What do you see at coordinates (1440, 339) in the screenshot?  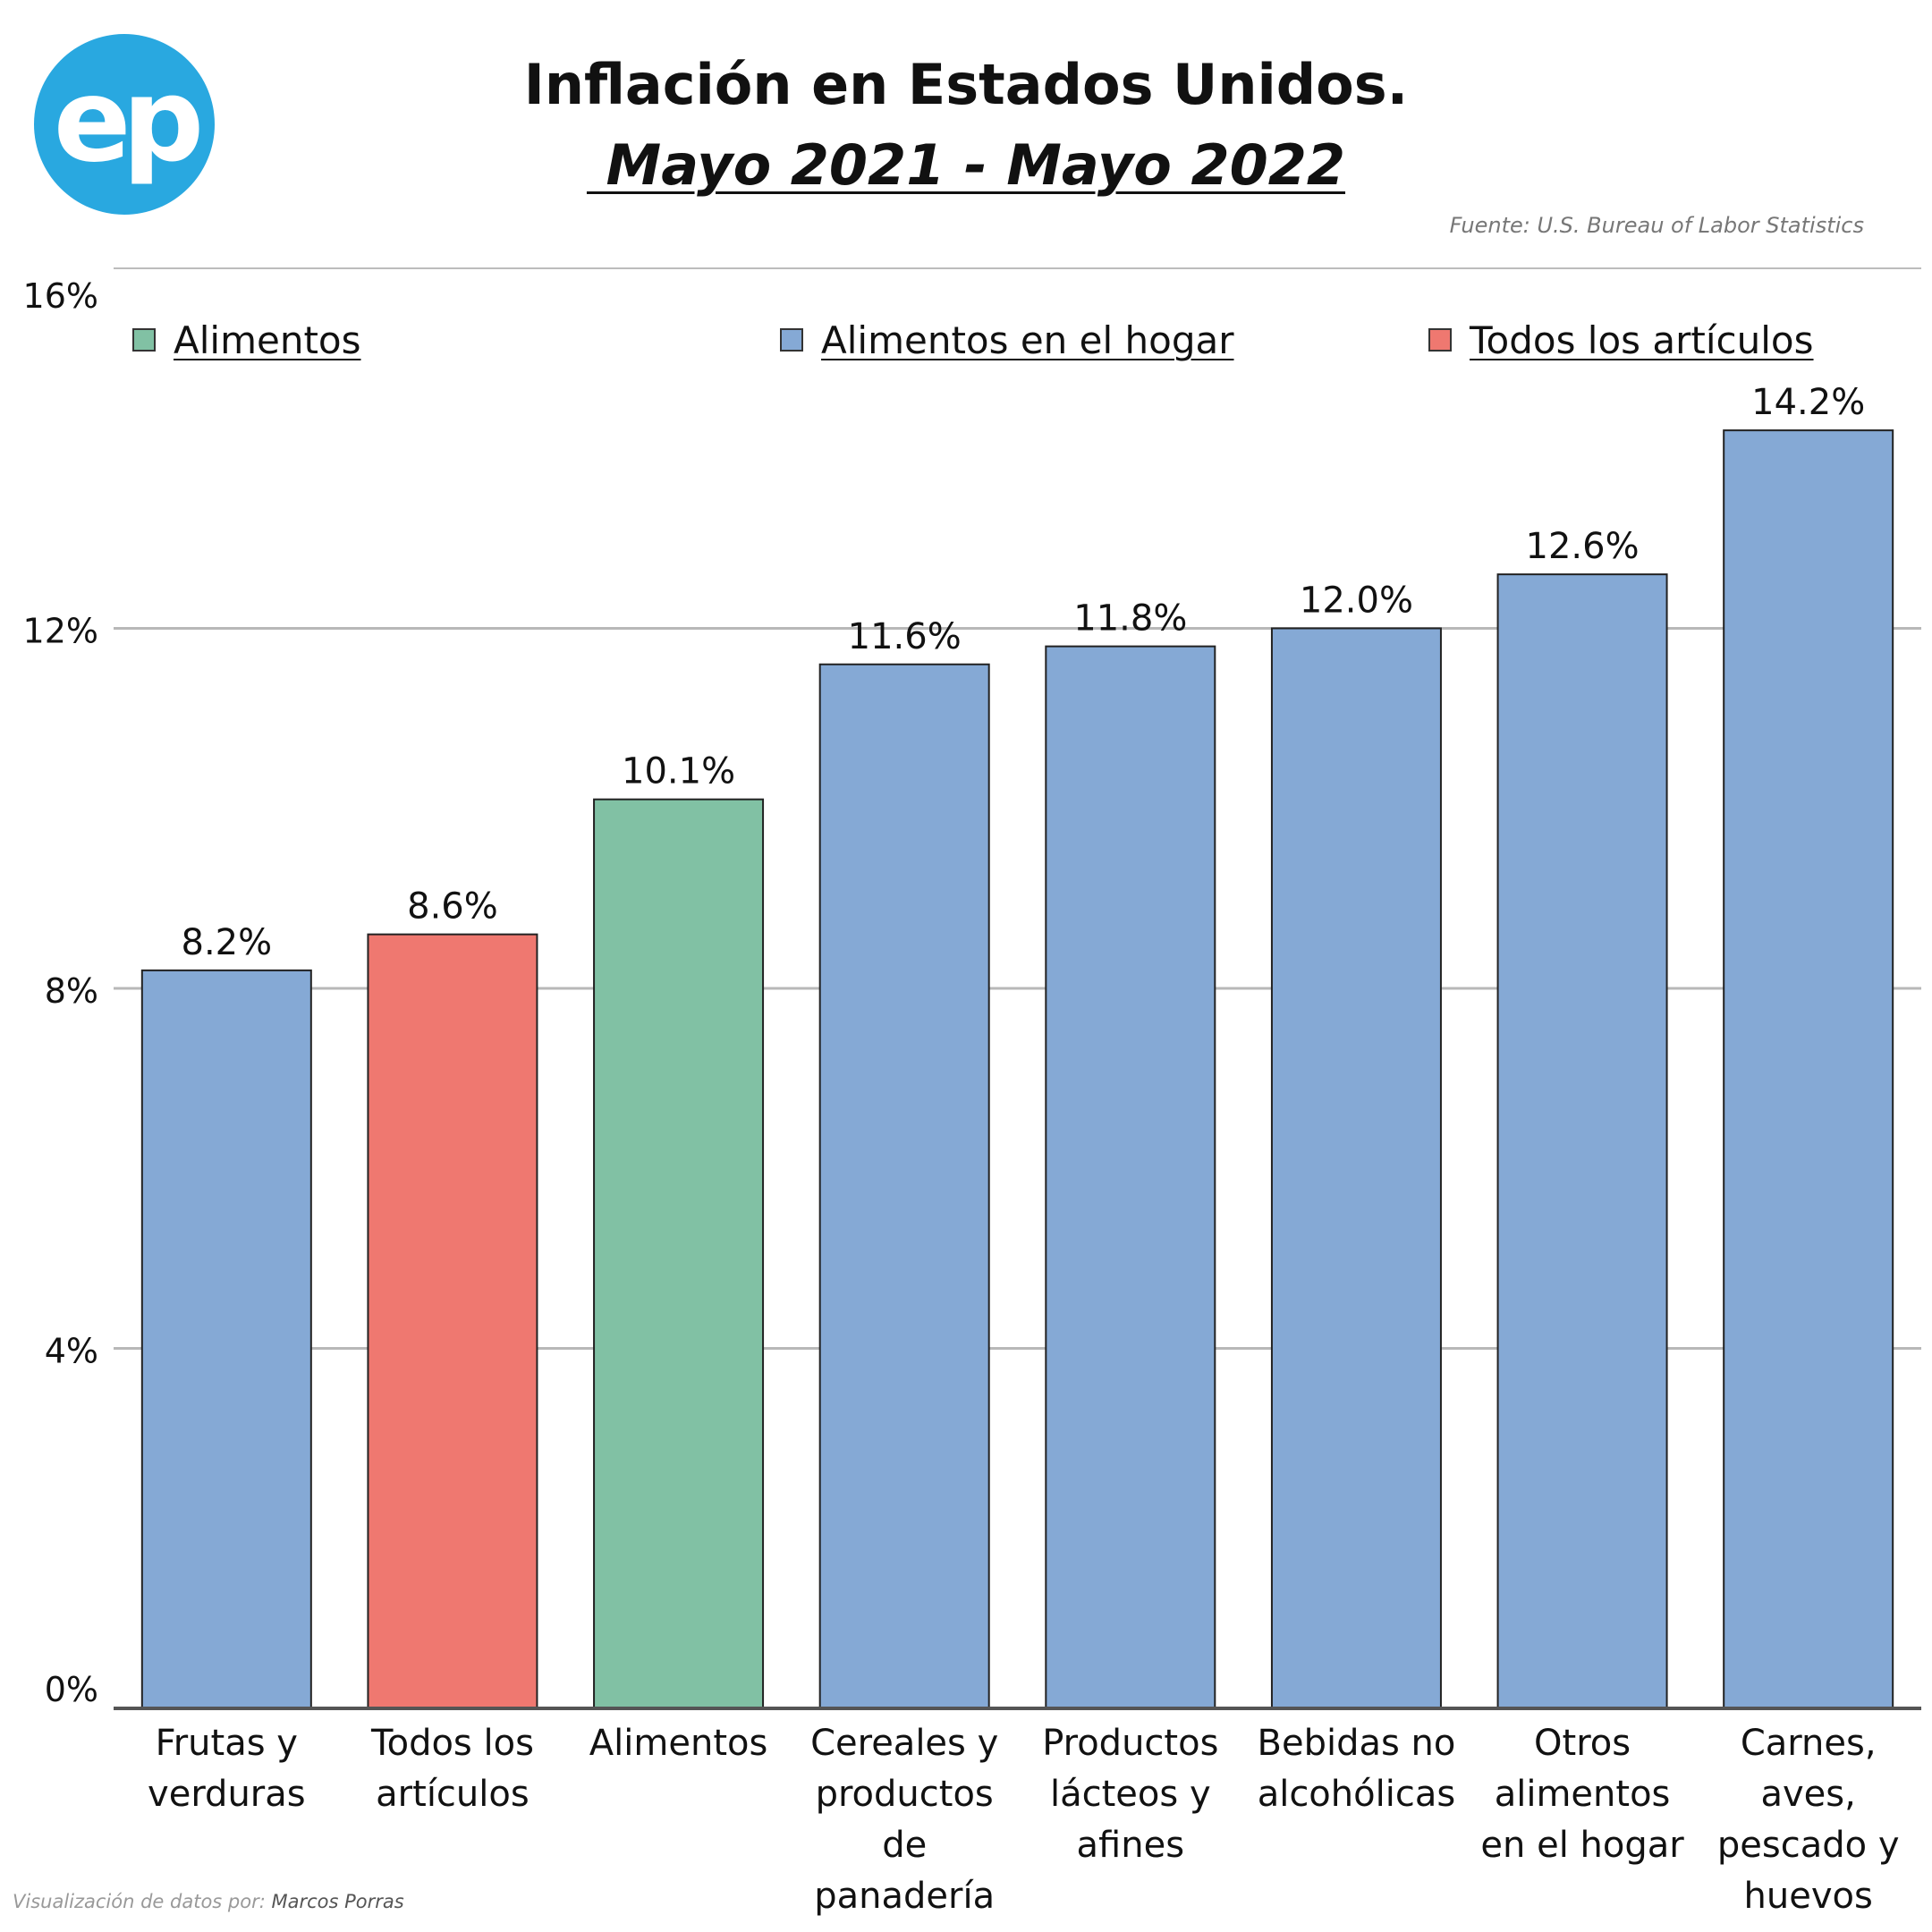 I see `legend-swatch-todos-los-articulos` at bounding box center [1440, 339].